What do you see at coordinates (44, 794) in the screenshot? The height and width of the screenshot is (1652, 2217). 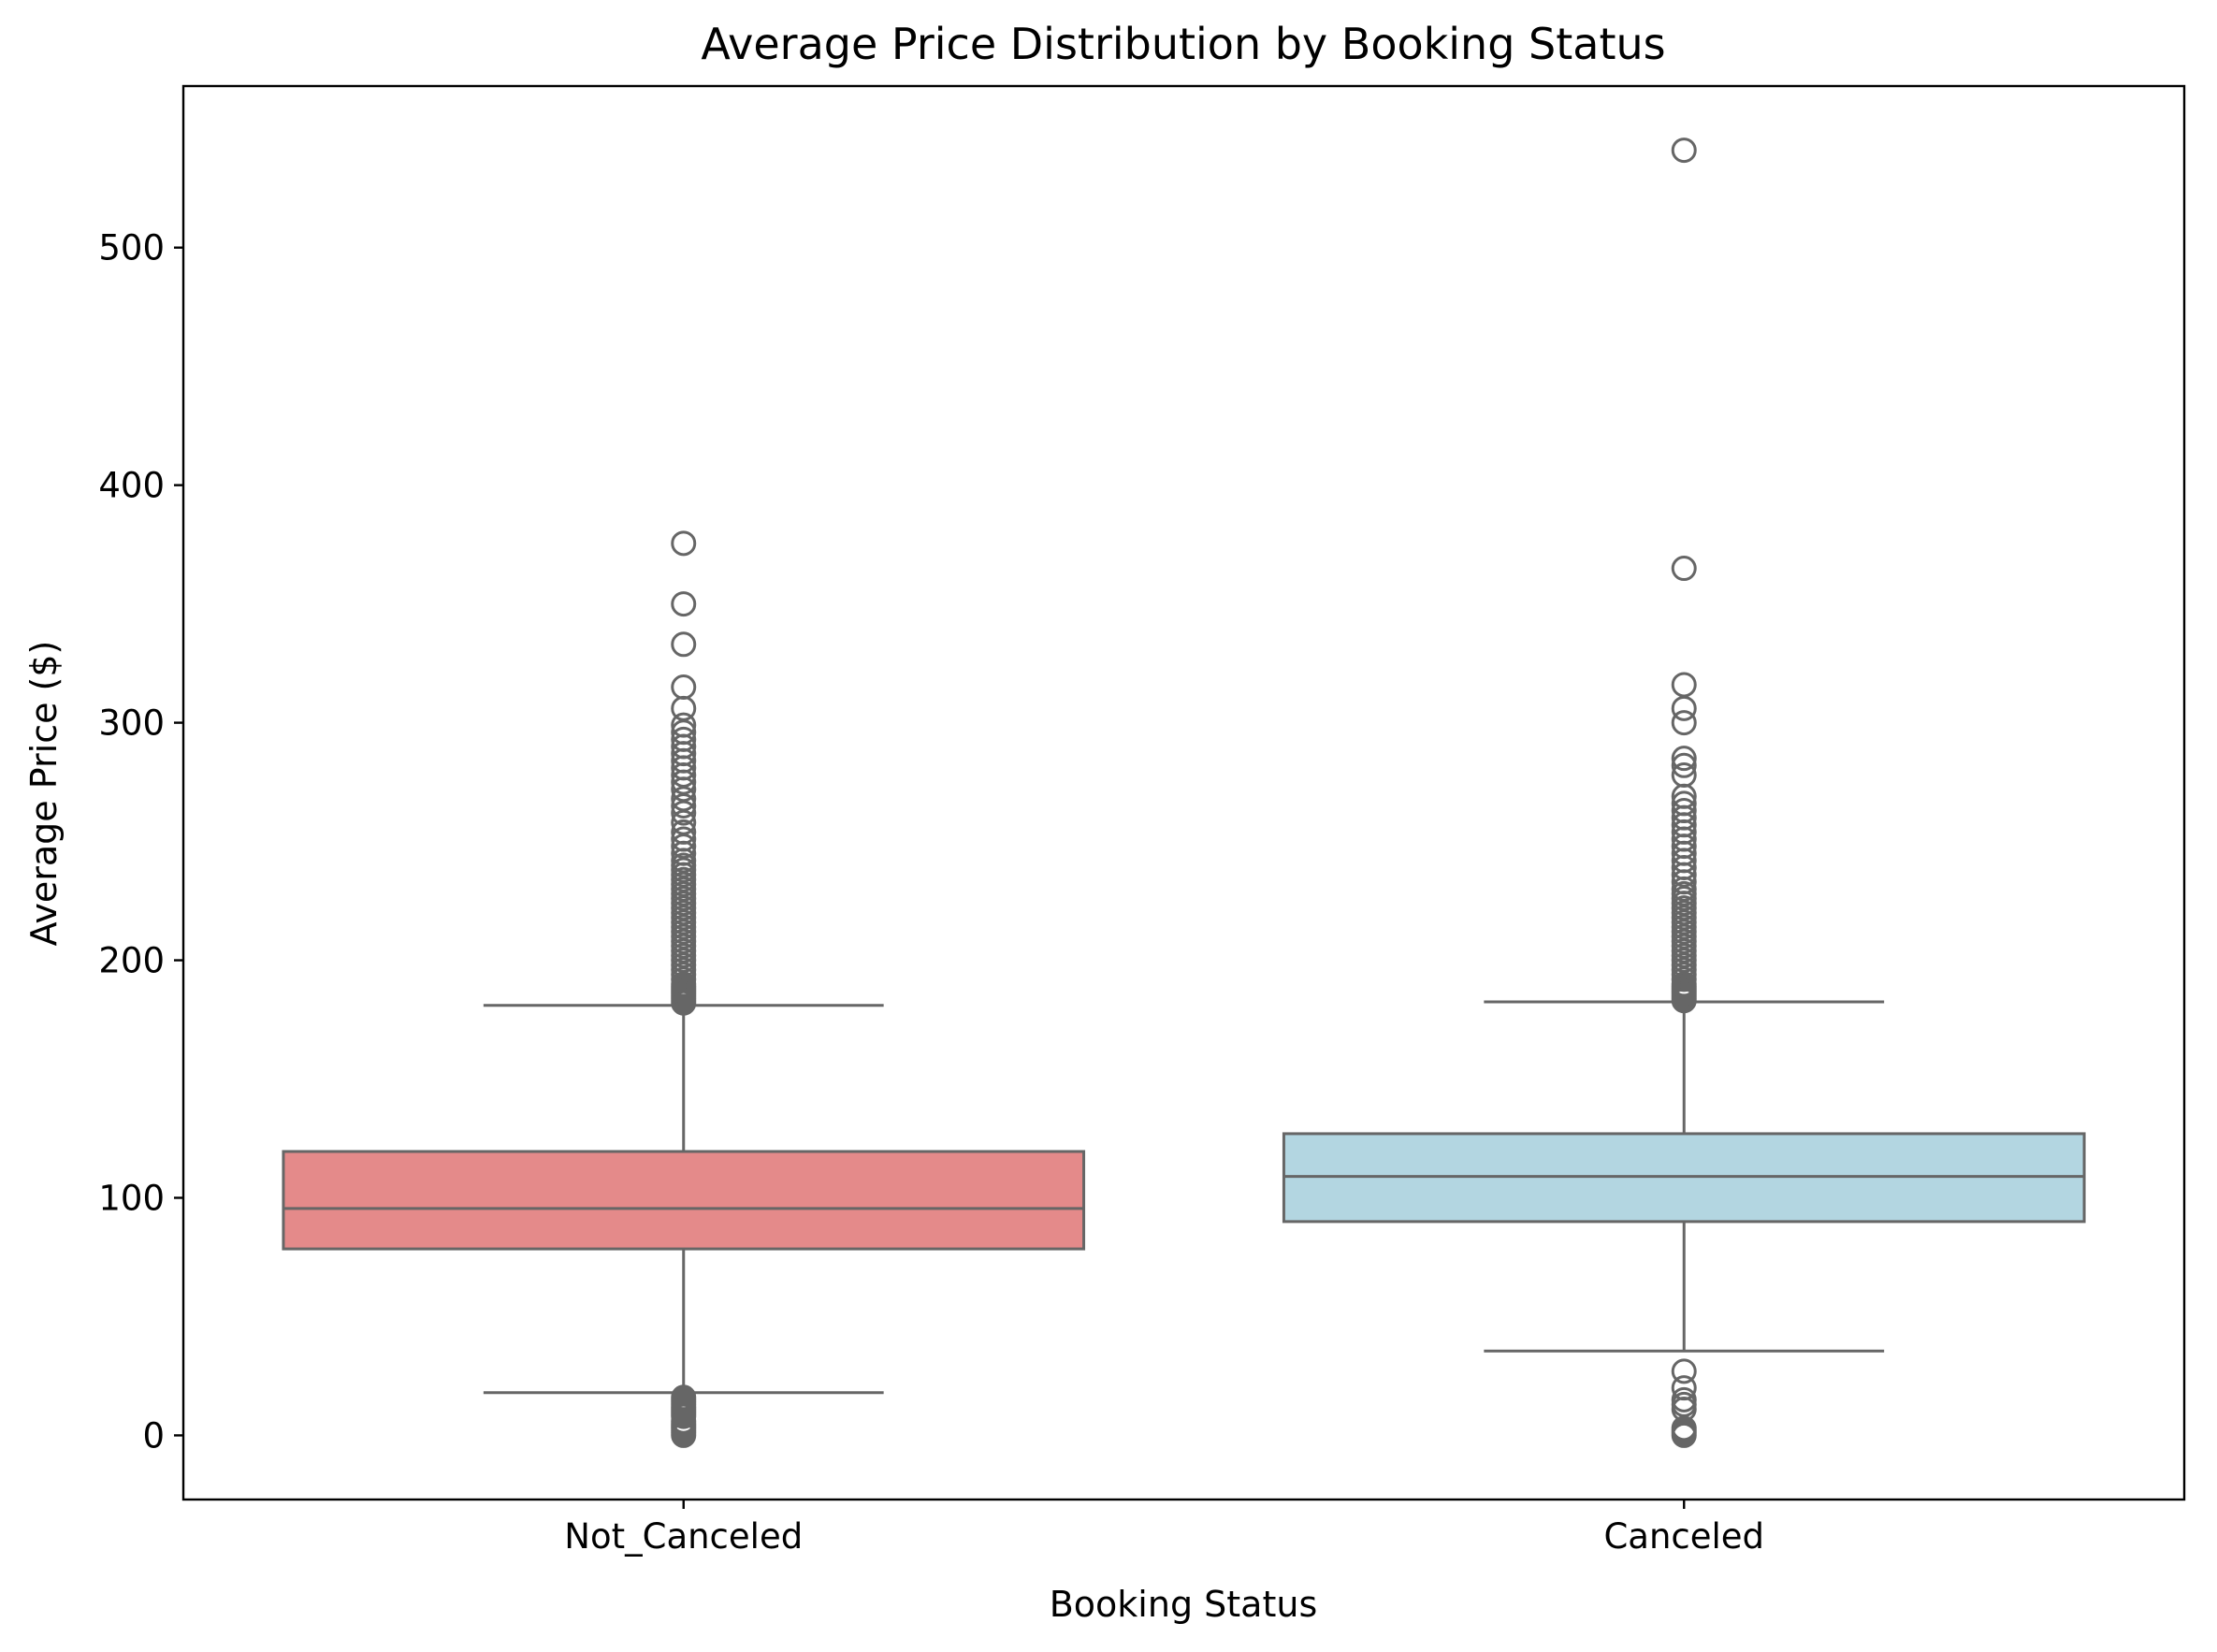 I see `y-axis-label: Average Price ($)` at bounding box center [44, 794].